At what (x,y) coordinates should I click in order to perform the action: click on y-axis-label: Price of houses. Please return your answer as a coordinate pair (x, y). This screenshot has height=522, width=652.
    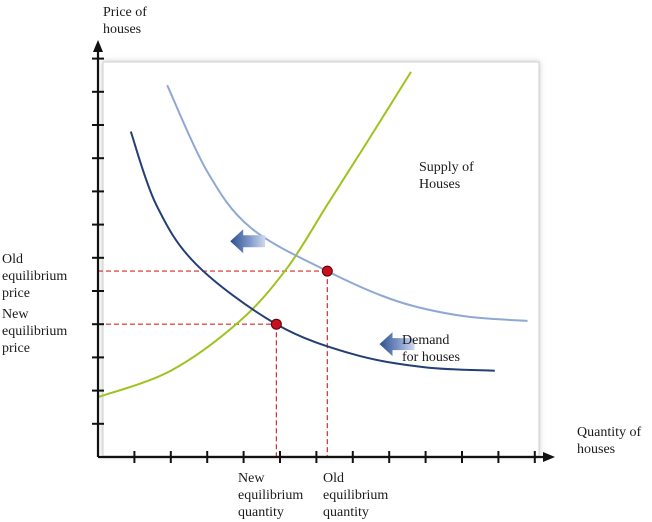
    Looking at the image, I should click on (126, 21).